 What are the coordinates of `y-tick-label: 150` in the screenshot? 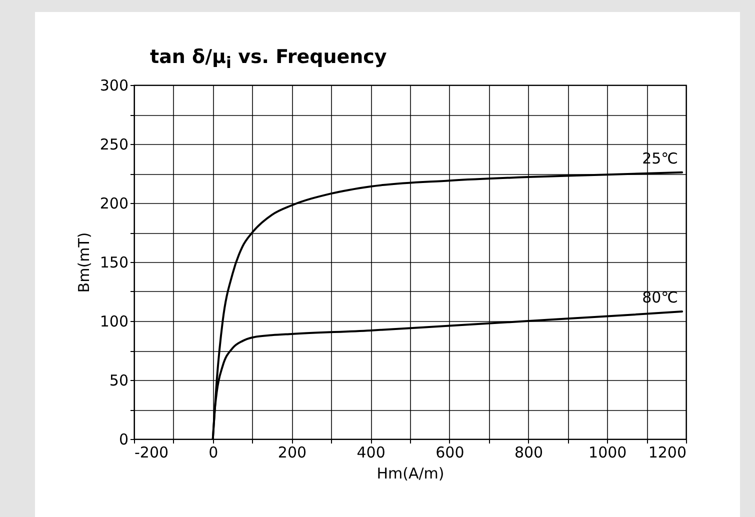 It's located at (114, 263).